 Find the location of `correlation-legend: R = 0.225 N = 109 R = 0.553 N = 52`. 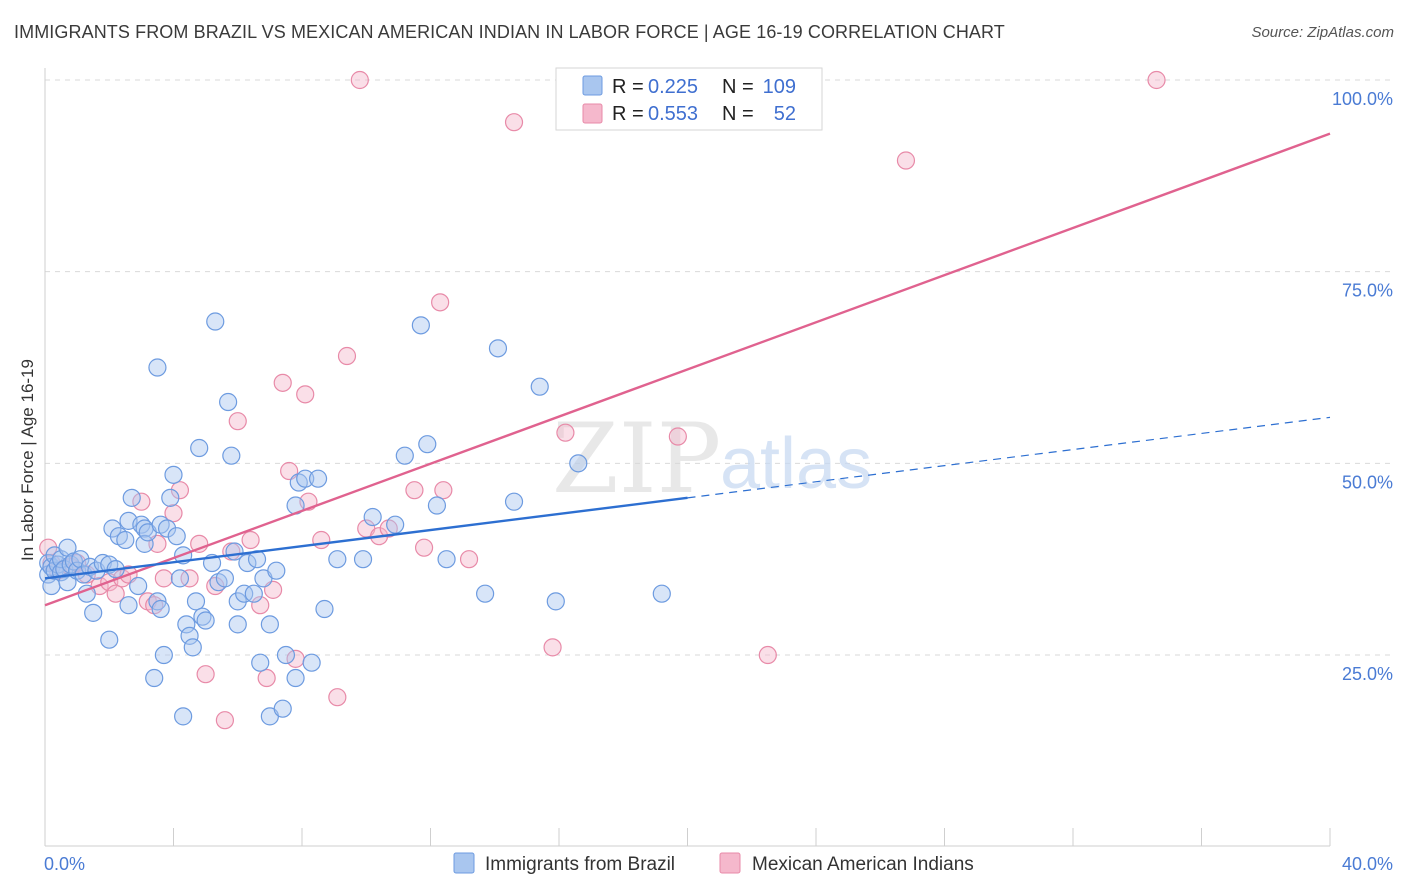

correlation-legend: R = 0.225 N = 109 R = 0.553 N = 52 is located at coordinates (689, 99).